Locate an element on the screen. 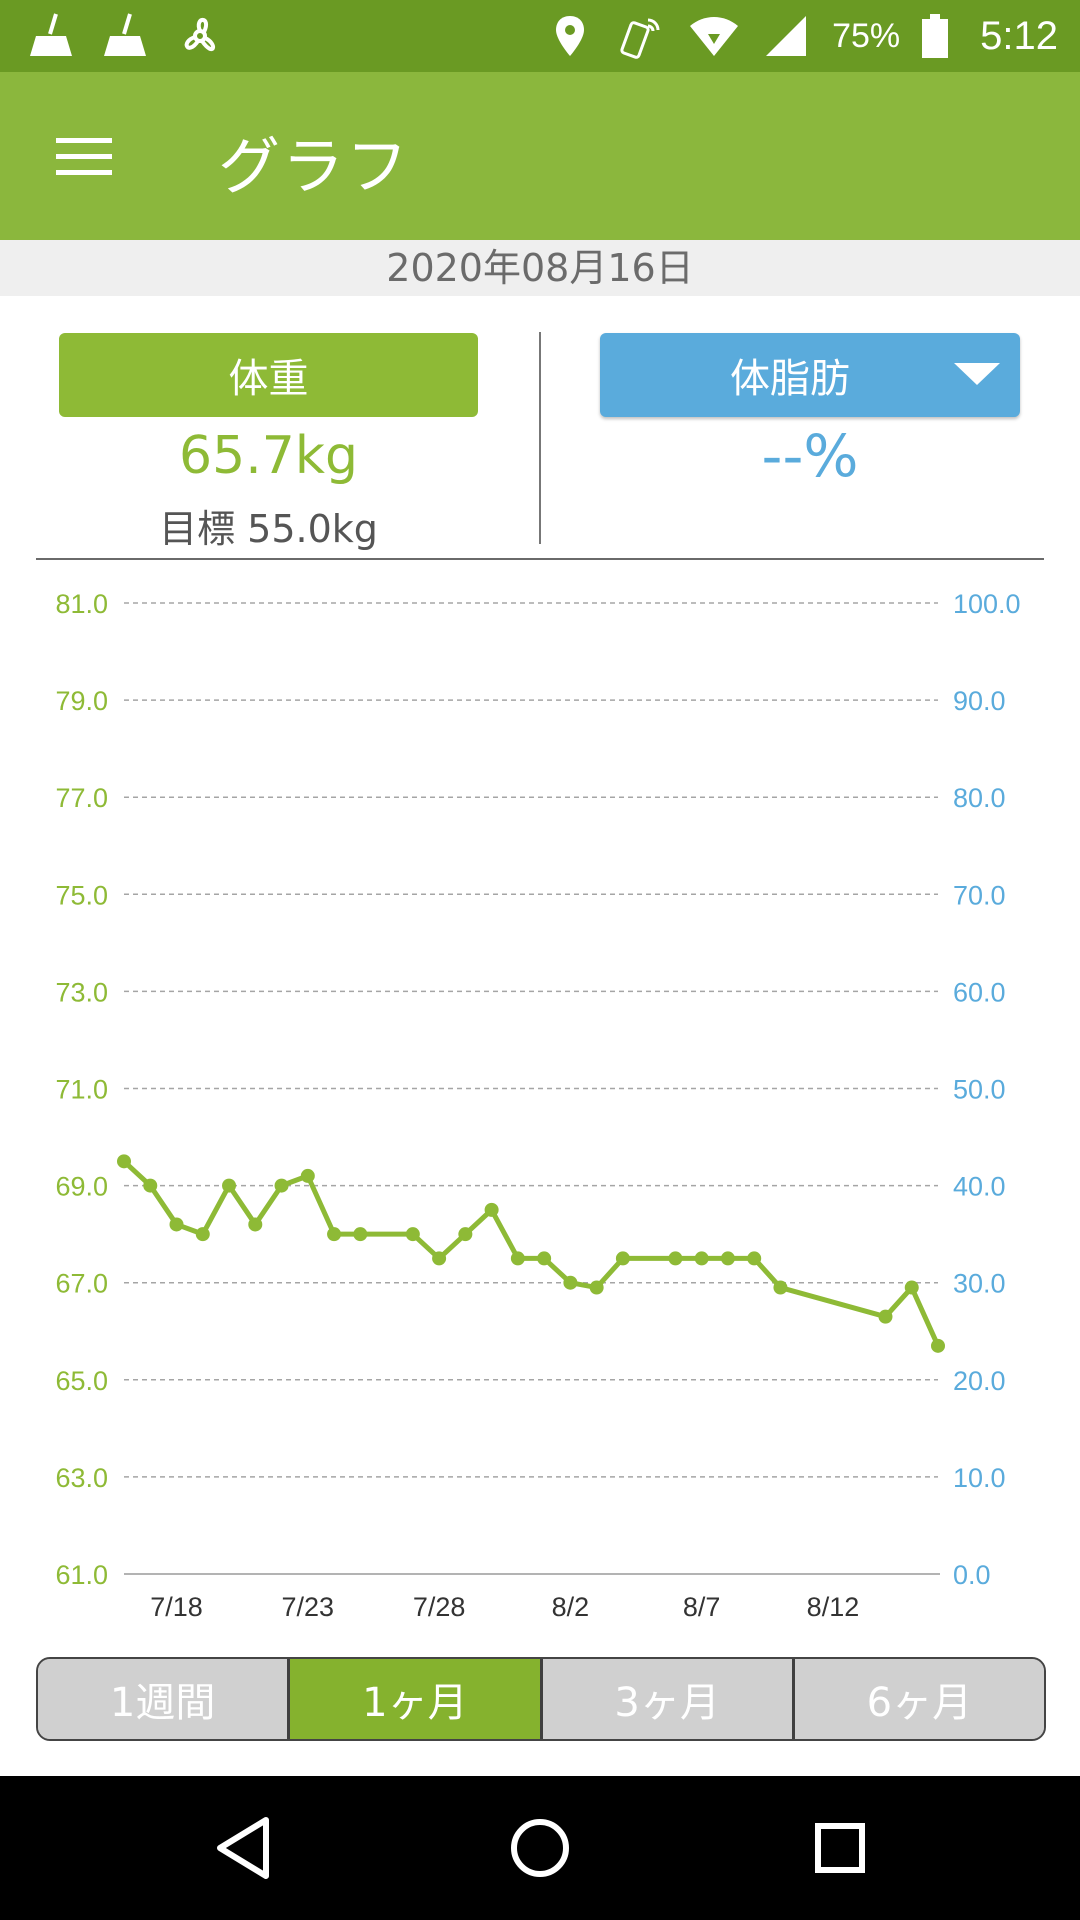  back-icon is located at coordinates (242, 1848).